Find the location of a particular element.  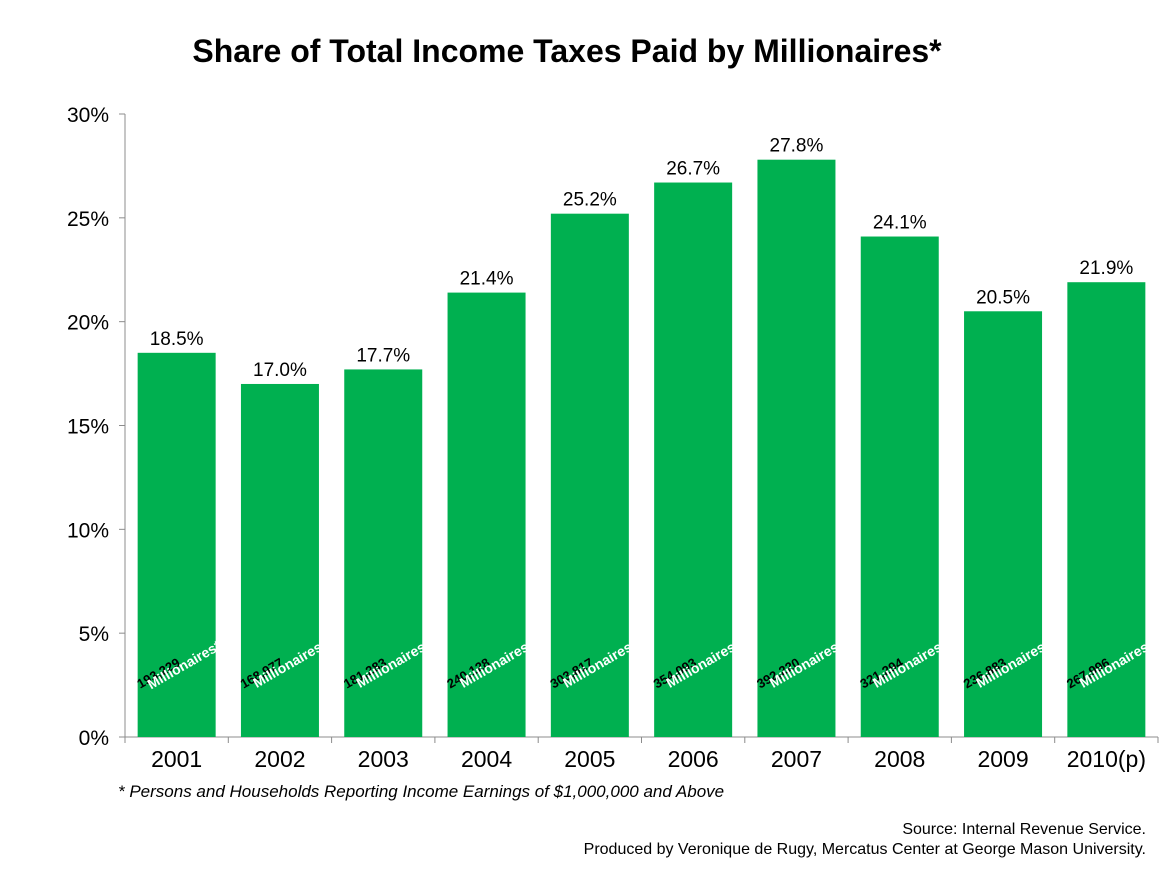

data-label: 17.7% is located at coordinates (383, 355).